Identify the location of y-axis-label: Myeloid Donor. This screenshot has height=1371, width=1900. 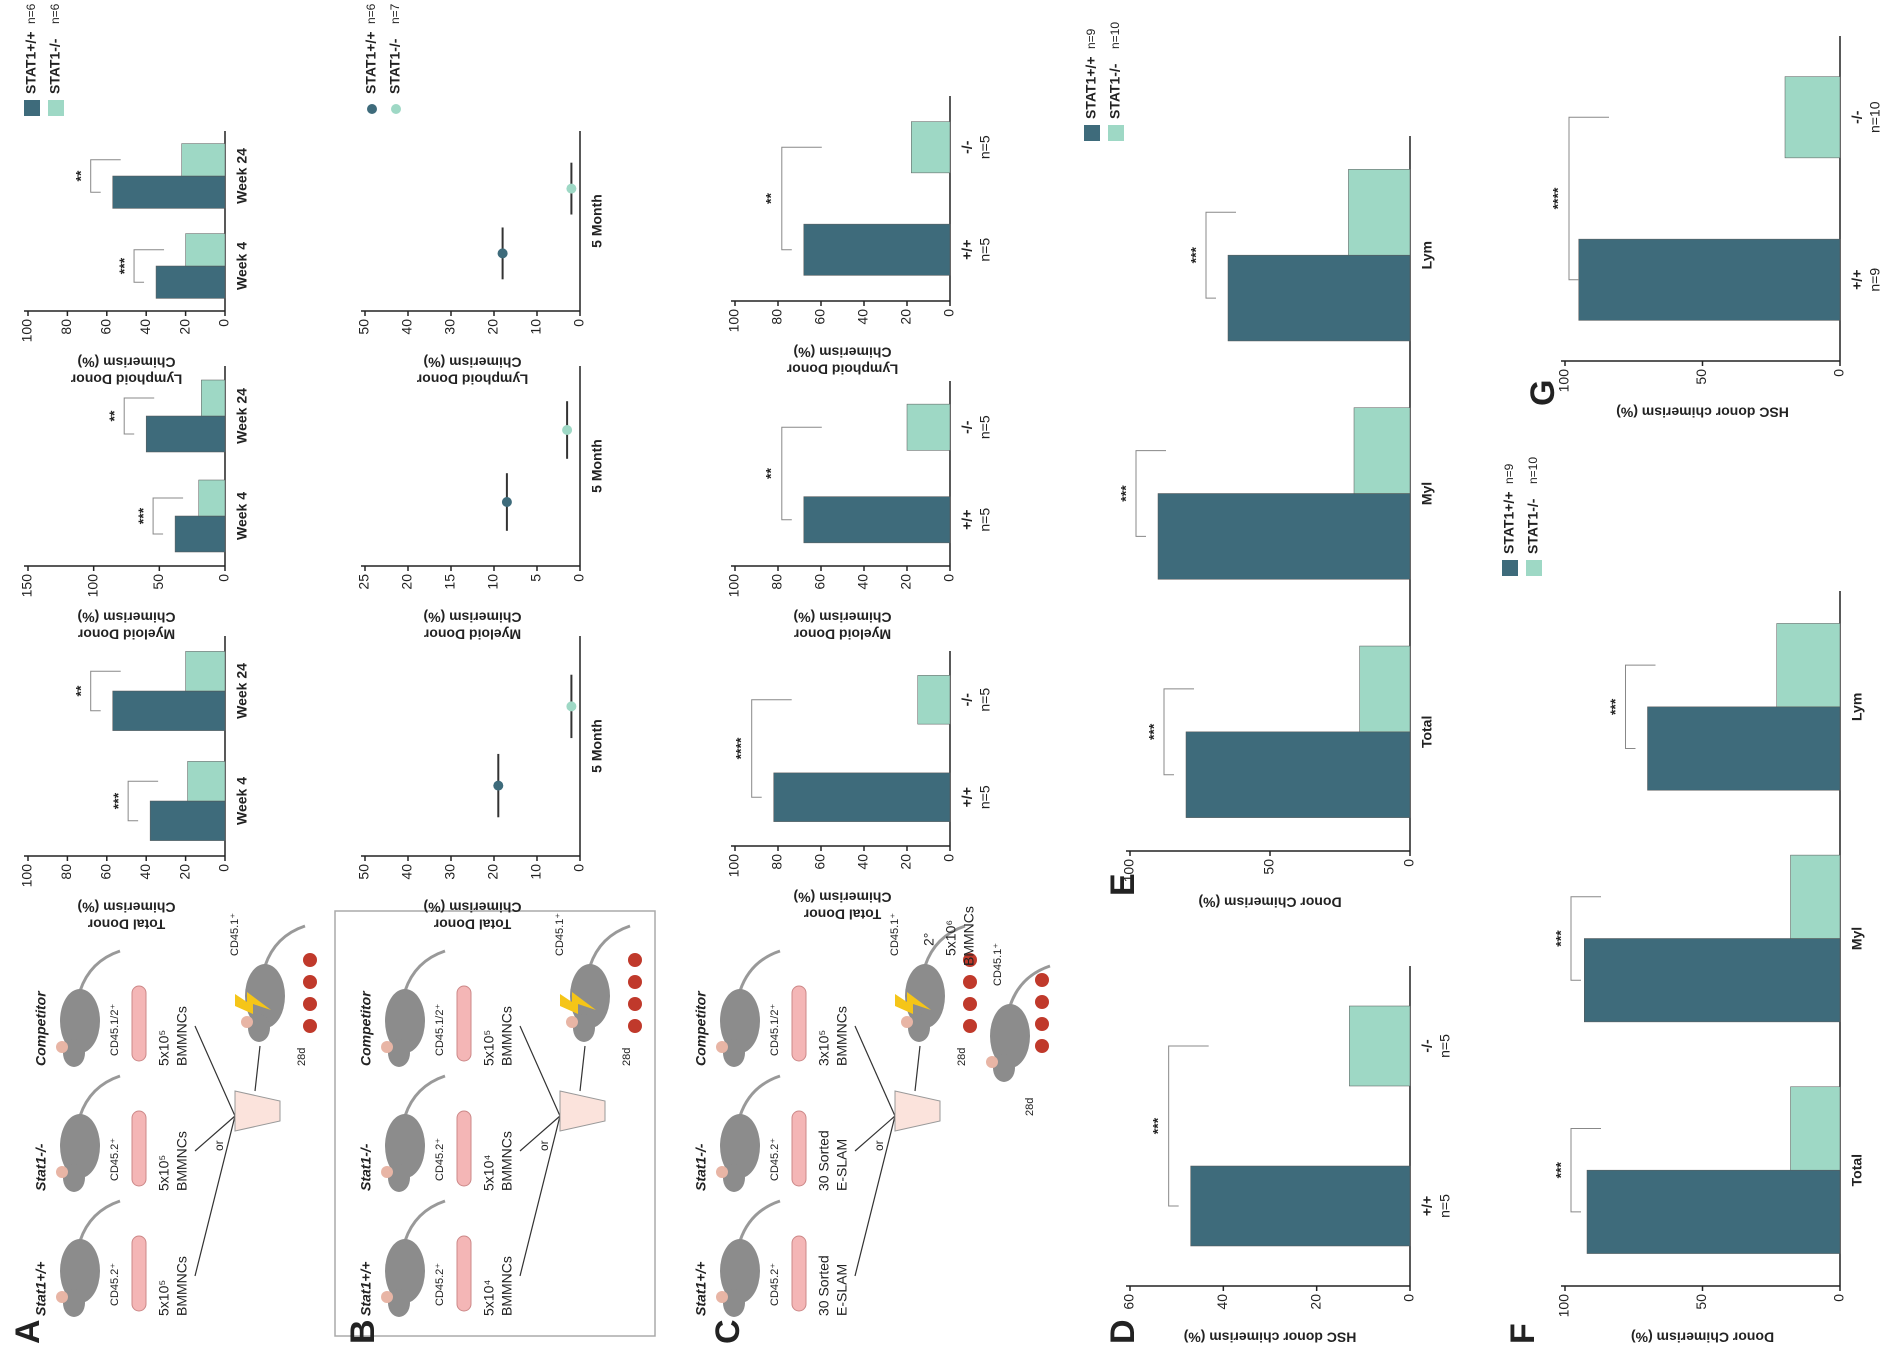
(472, 634).